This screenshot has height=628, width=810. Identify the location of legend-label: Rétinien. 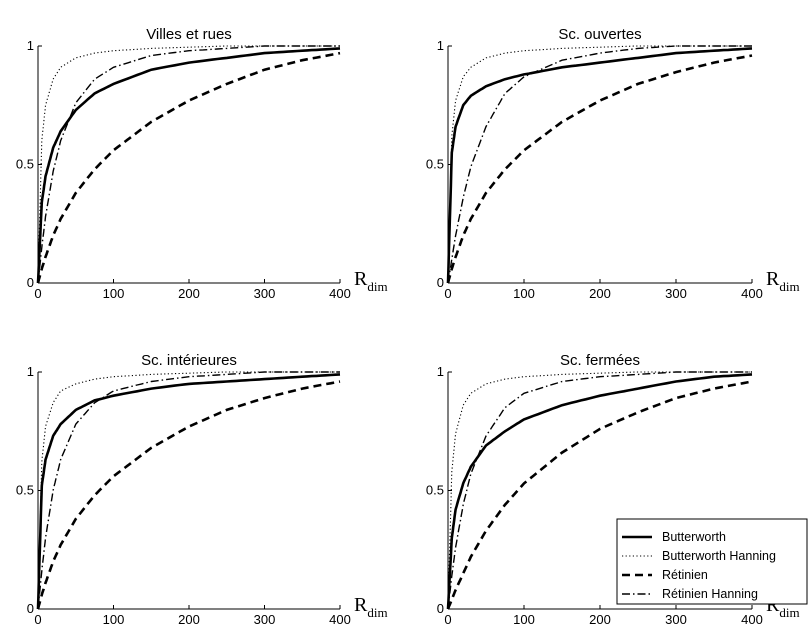
(685, 575).